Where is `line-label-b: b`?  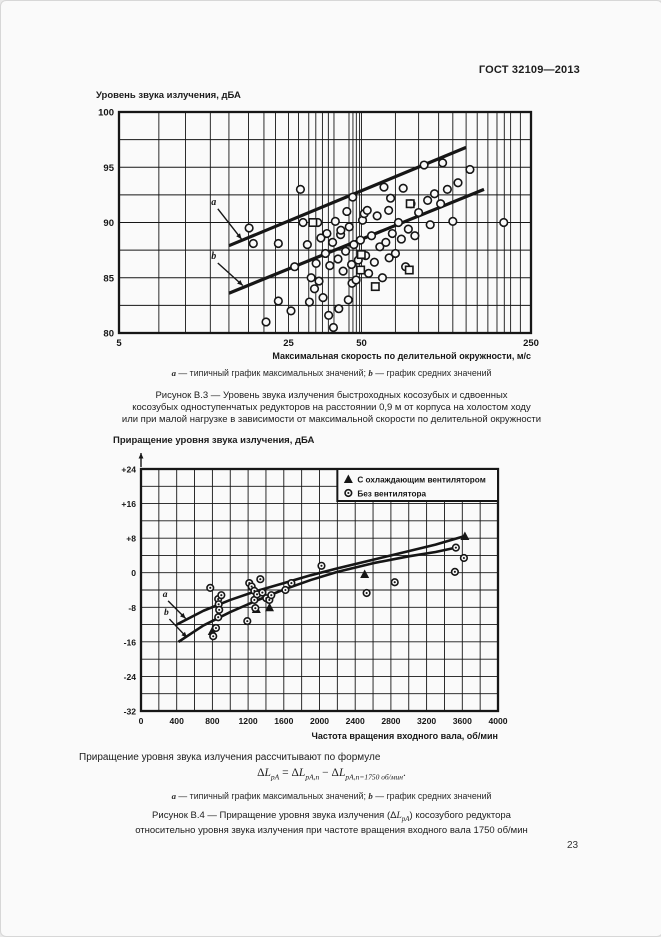
line-label-b: b is located at coordinates (213, 256).